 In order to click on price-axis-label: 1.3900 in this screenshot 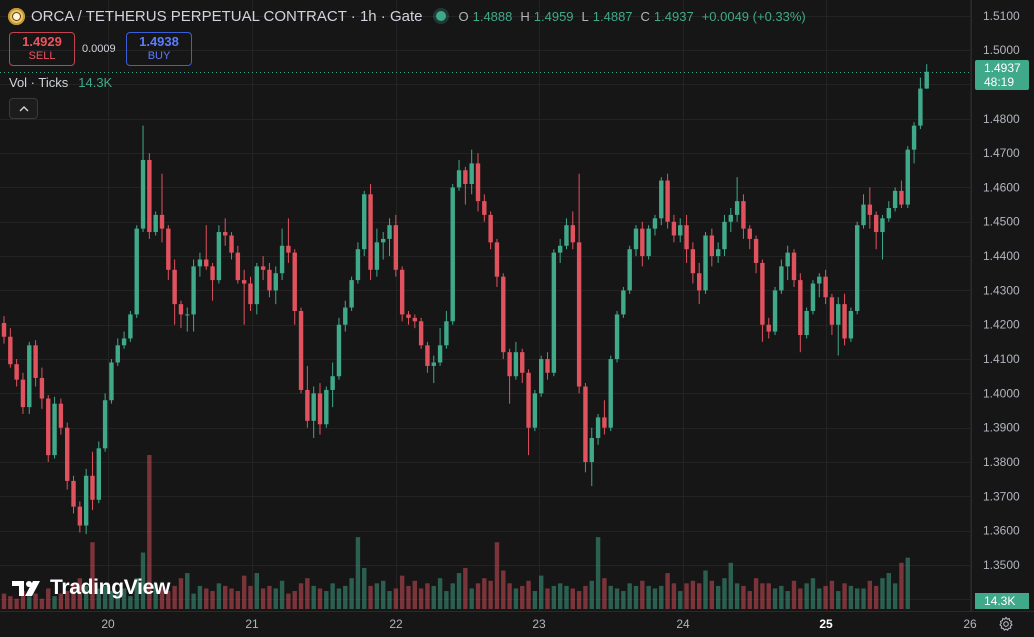, I will do `click(1001, 428)`.